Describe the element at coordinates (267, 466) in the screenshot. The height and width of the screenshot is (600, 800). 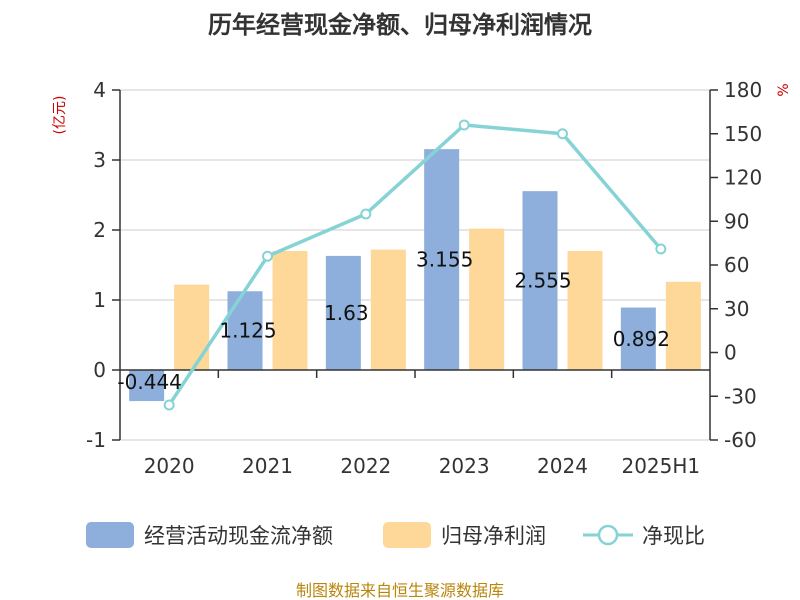
I see `x-tick-label: 2021` at that location.